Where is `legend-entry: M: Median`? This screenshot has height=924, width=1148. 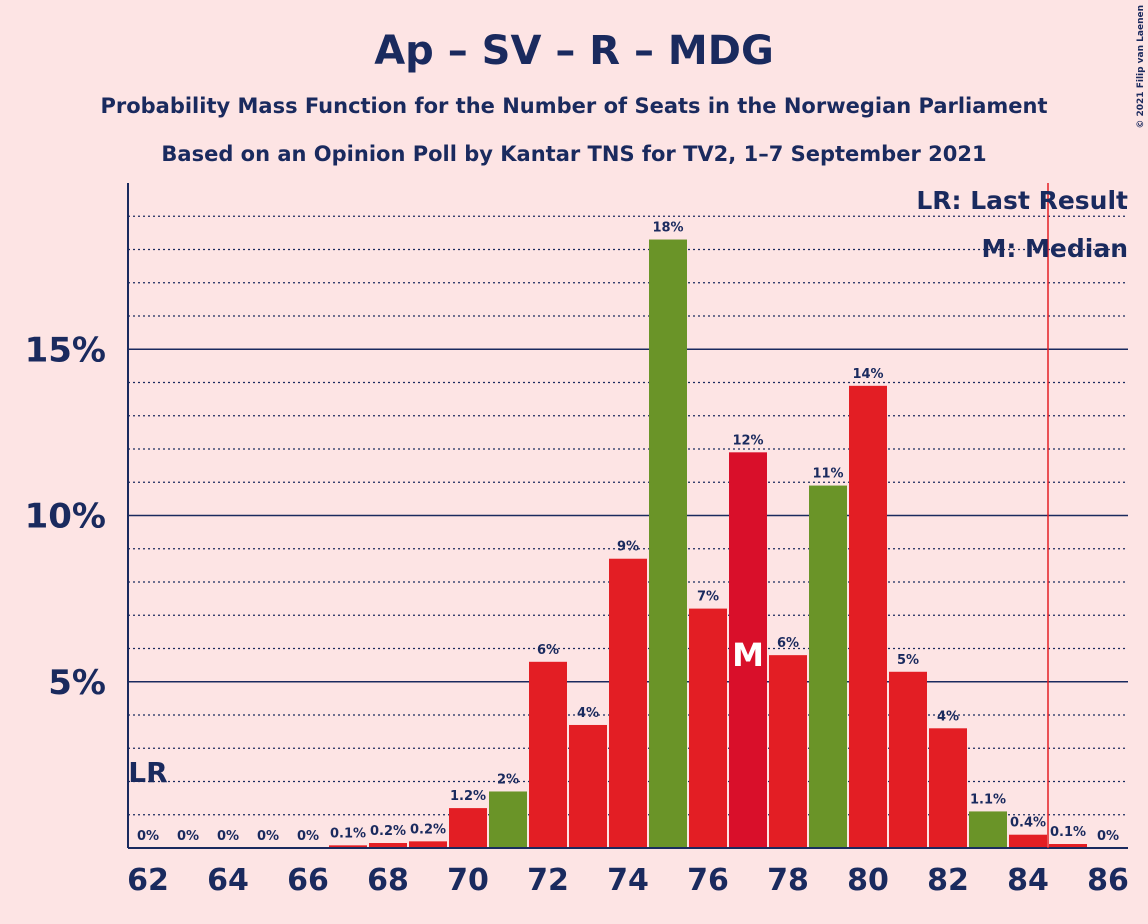 legend-entry: M: Median is located at coordinates (1054, 248).